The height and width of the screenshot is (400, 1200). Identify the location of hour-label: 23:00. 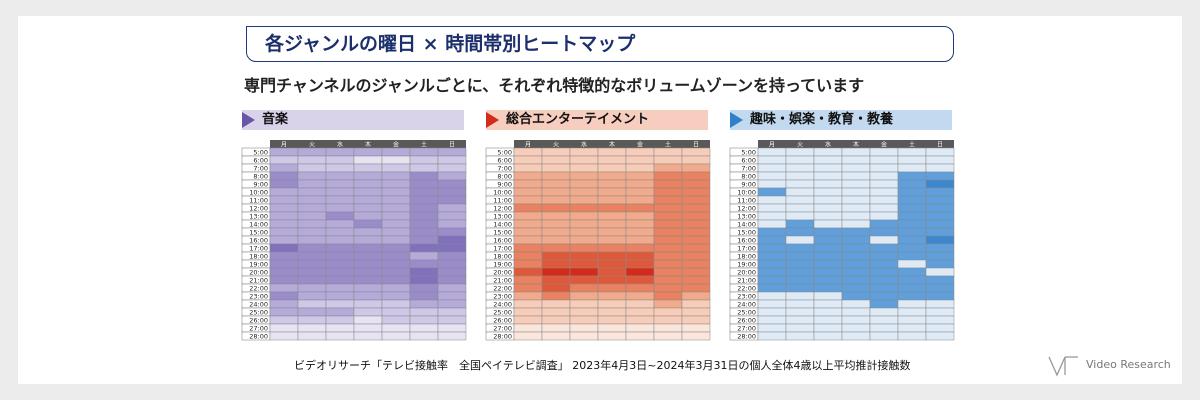
(502, 297).